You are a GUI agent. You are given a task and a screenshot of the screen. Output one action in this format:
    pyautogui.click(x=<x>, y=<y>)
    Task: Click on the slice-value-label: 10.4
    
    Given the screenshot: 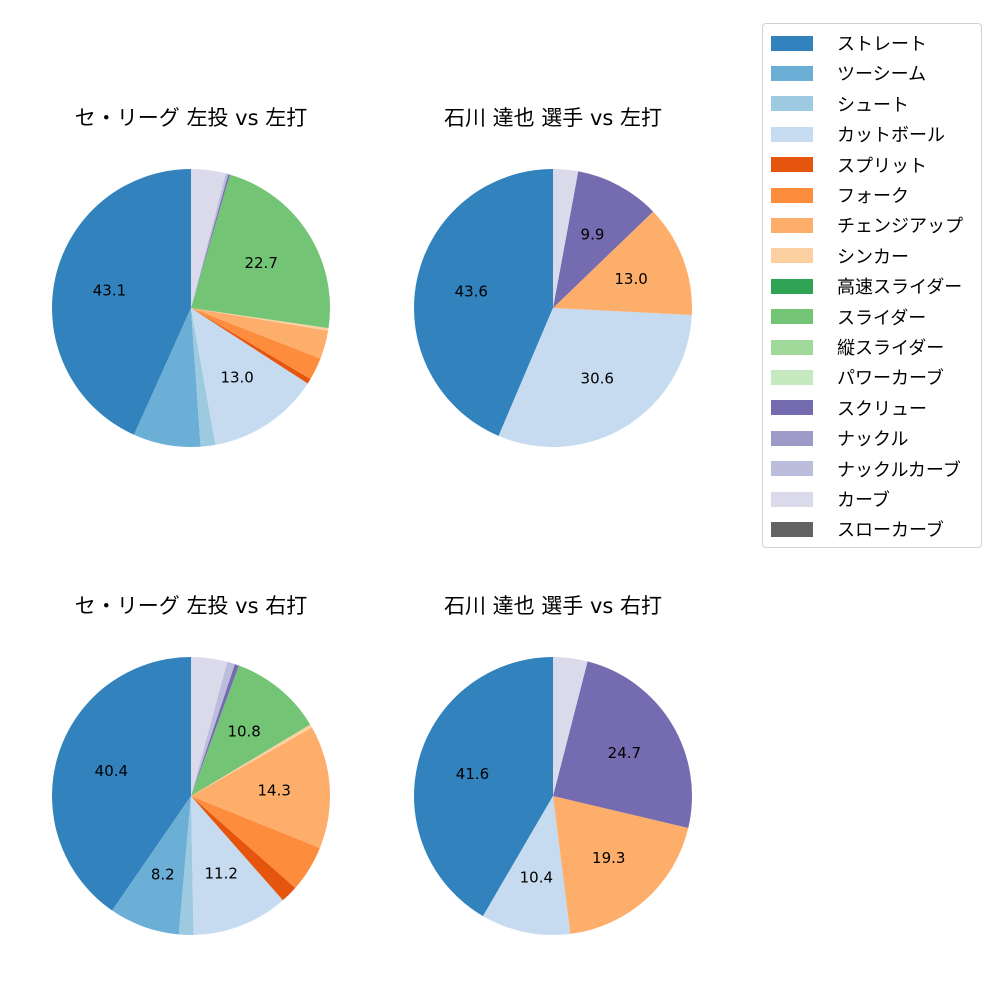 What is the action you would take?
    pyautogui.click(x=536, y=878)
    